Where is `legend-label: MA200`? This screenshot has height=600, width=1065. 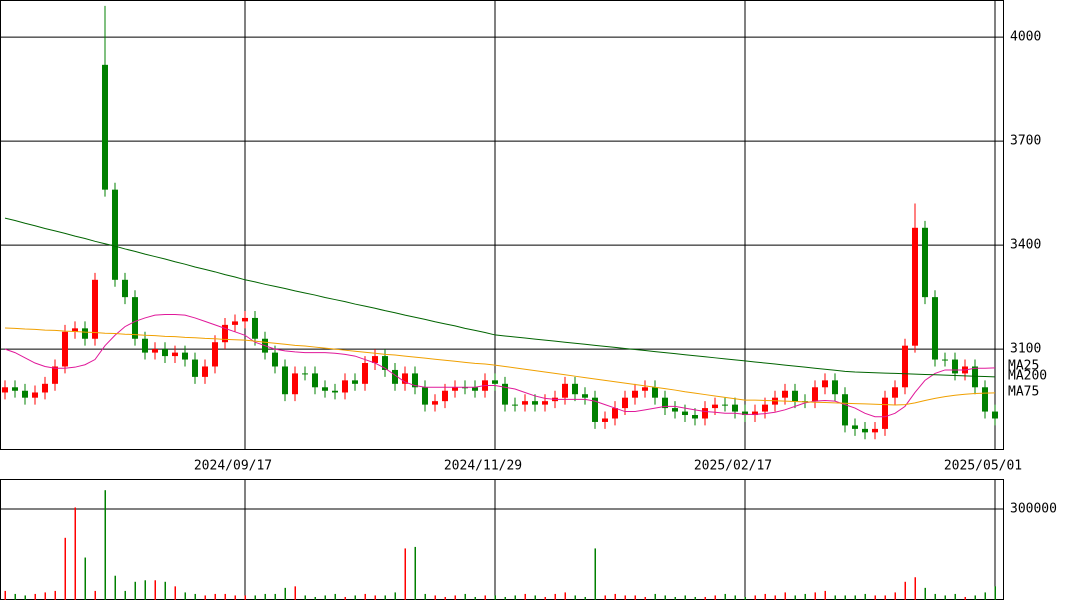
legend-label: MA200 is located at coordinates (1027, 376).